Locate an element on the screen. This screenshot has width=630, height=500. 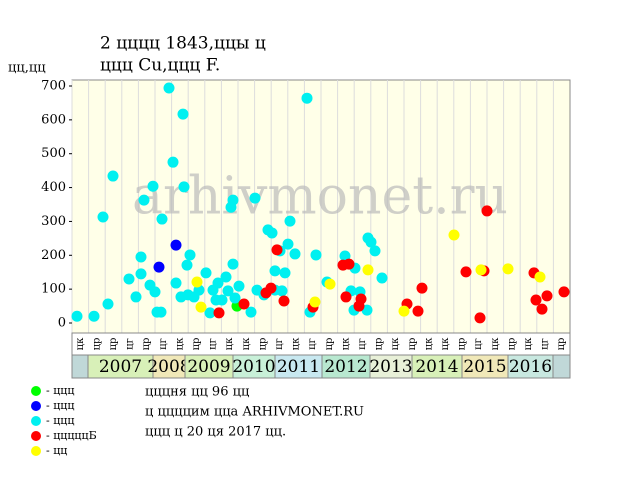
year-label: 2016 is located at coordinates (530, 367).